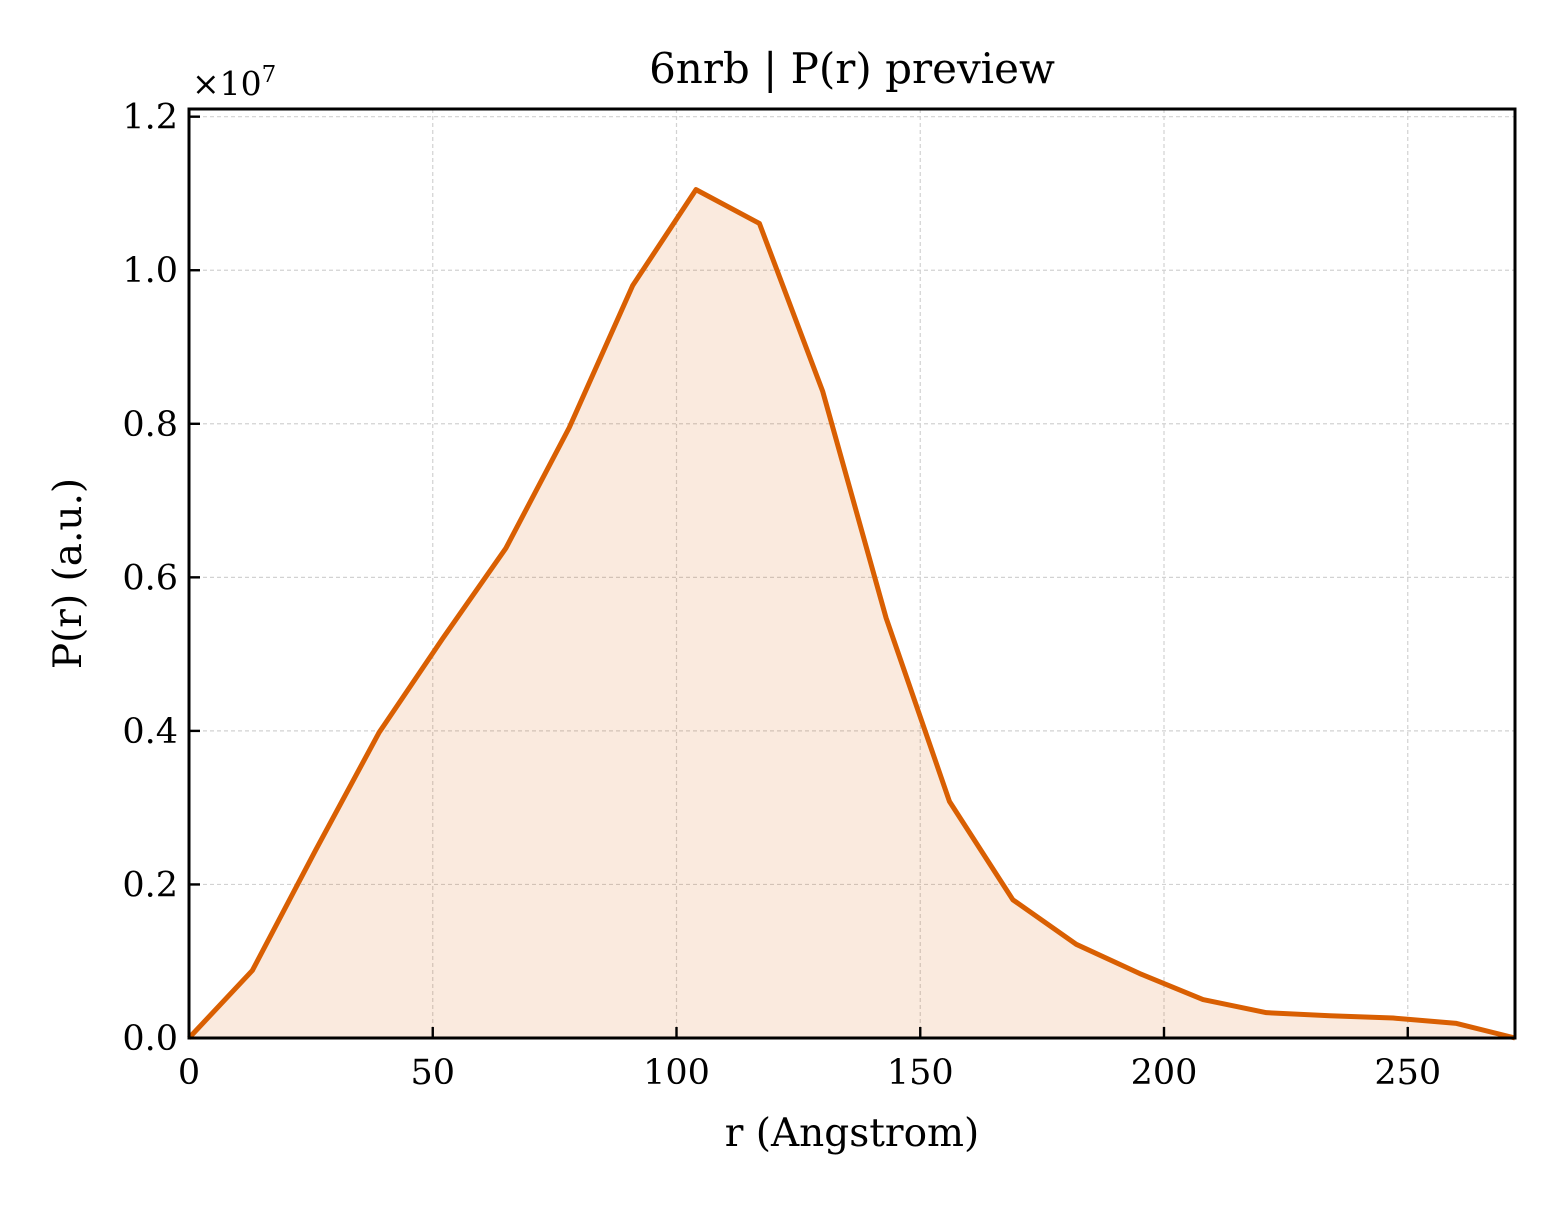 This screenshot has height=1205, width=1560. I want to click on y-tick-label: 1.2, so click(150, 118).